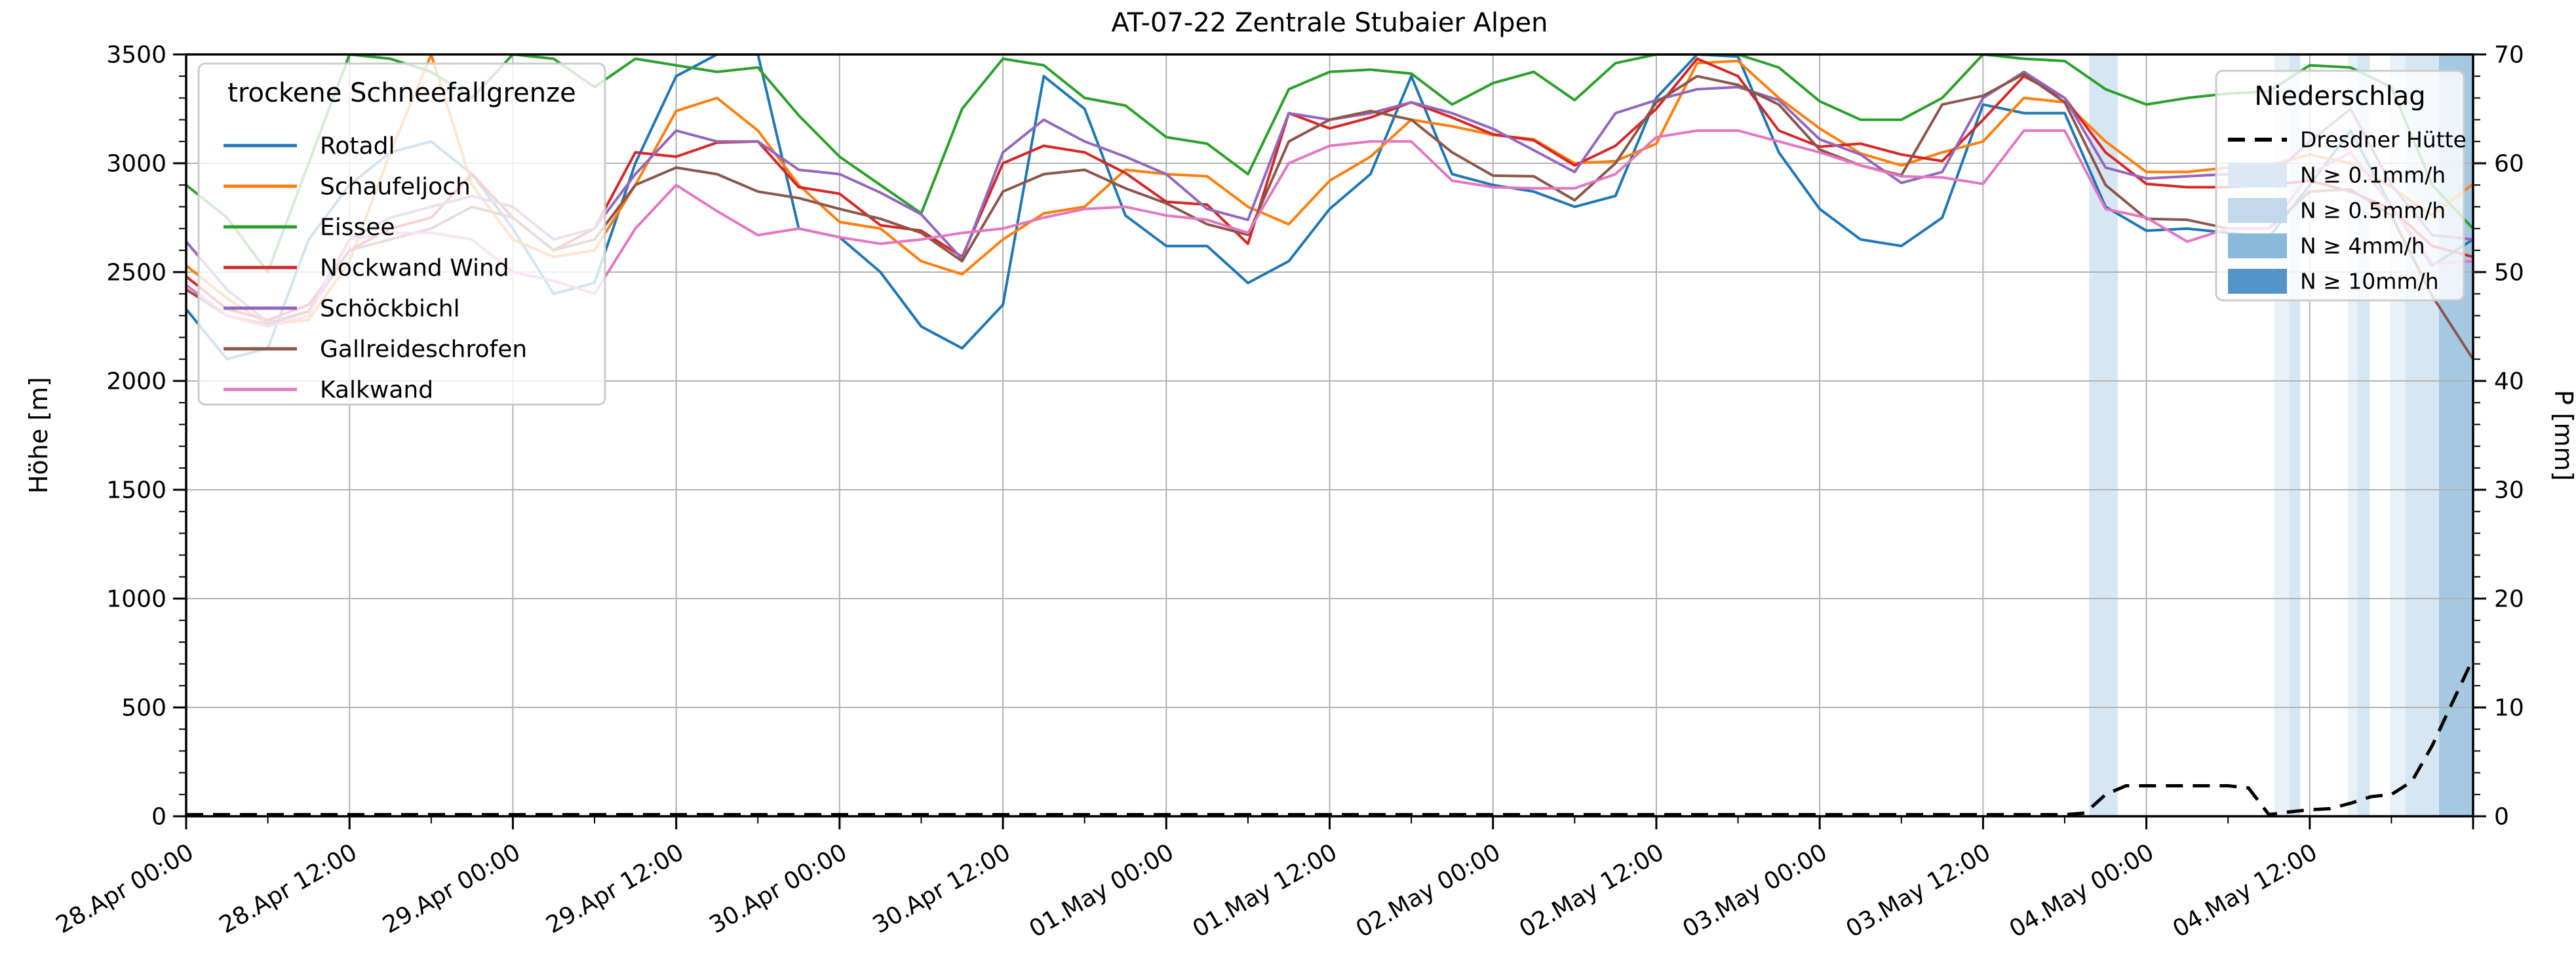 This screenshot has height=971, width=2576. Describe the element at coordinates (2369, 281) in the screenshot. I see `legend-precip-band-label: N ≥ 10mm/h` at that location.